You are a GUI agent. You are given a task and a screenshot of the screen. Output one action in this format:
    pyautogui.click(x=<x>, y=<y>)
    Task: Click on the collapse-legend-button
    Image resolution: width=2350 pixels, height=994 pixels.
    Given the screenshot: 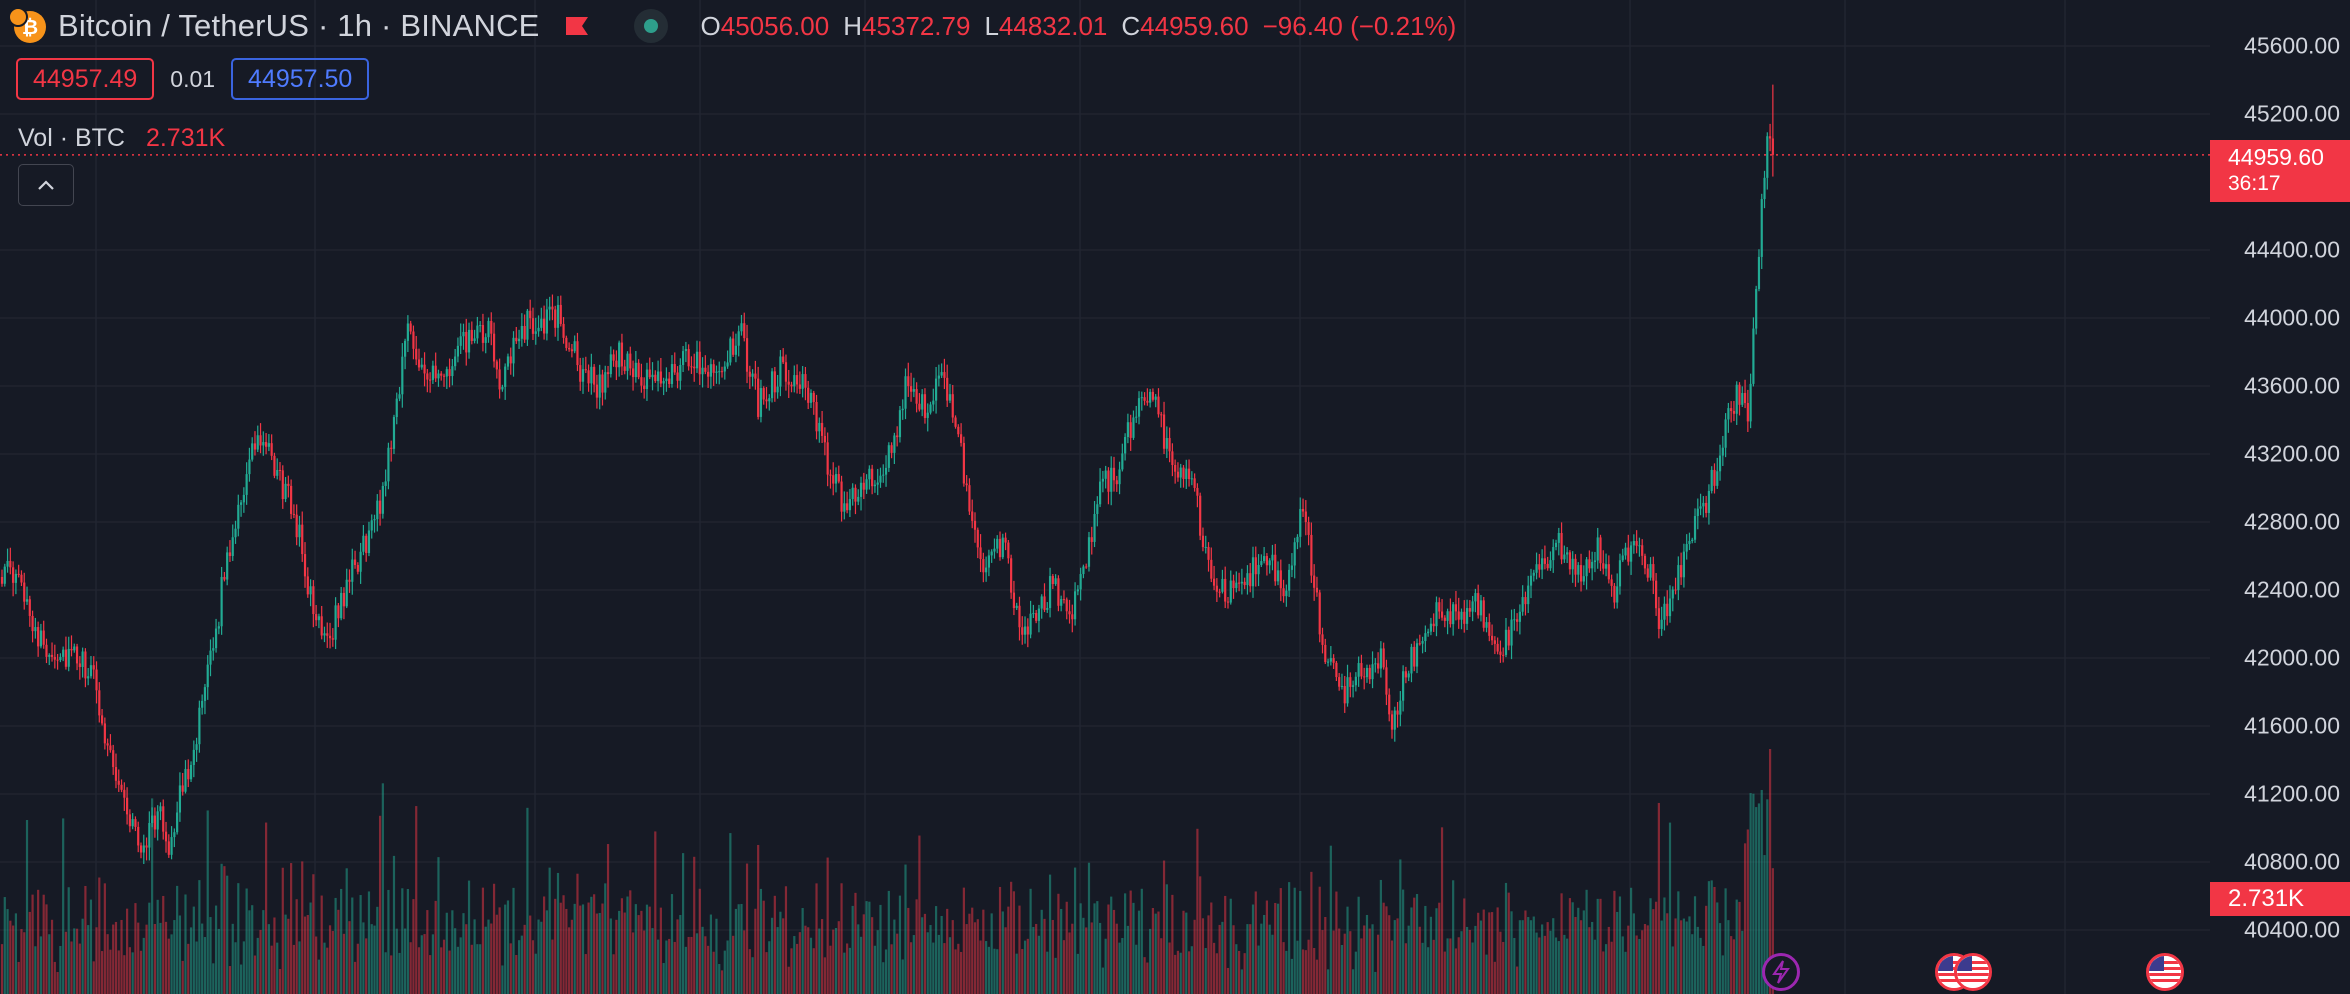 What is the action you would take?
    pyautogui.click(x=46, y=185)
    